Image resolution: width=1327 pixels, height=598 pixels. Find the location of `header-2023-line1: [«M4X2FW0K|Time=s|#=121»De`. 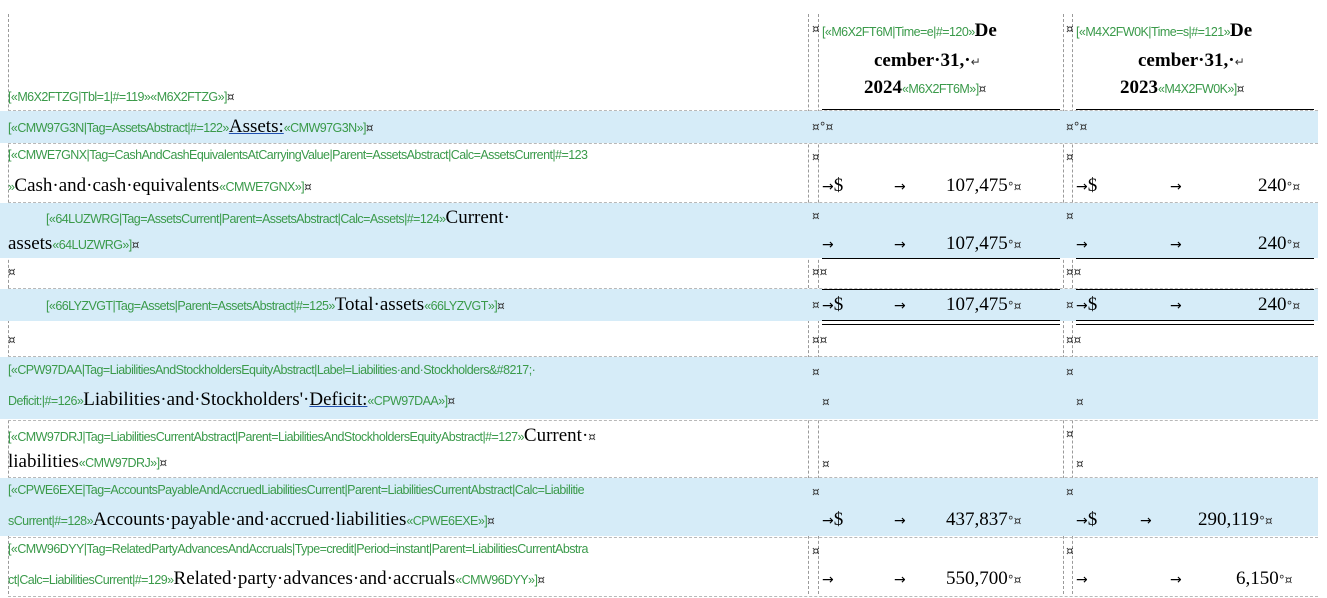

header-2023-line1: [«M4X2FW0K|Time=s|#=121»De is located at coordinates (1164, 30).